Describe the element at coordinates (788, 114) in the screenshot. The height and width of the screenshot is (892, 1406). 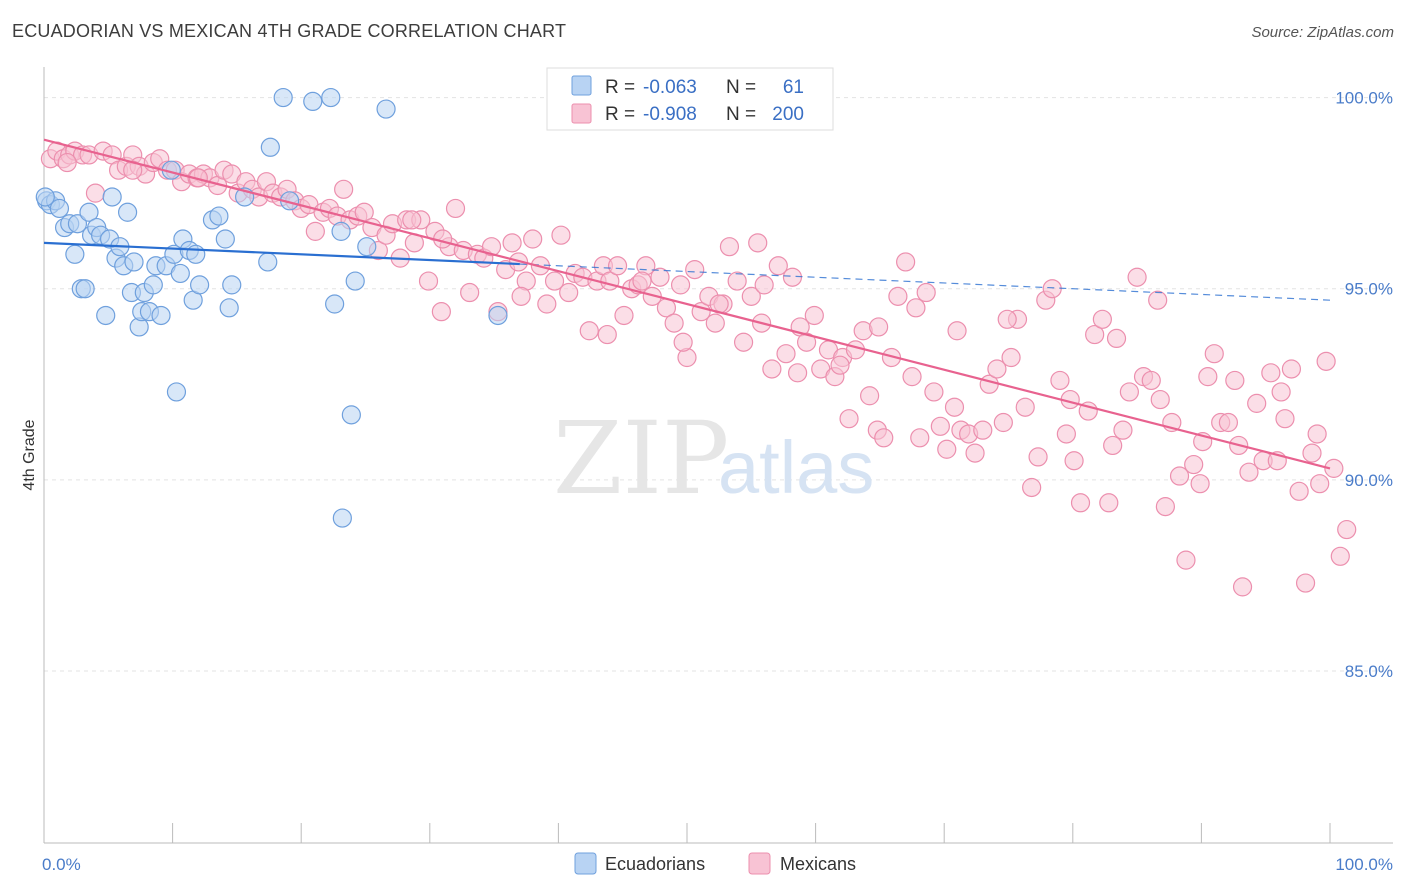
I see `stats-legend-n-value-mexicans: 200` at that location.